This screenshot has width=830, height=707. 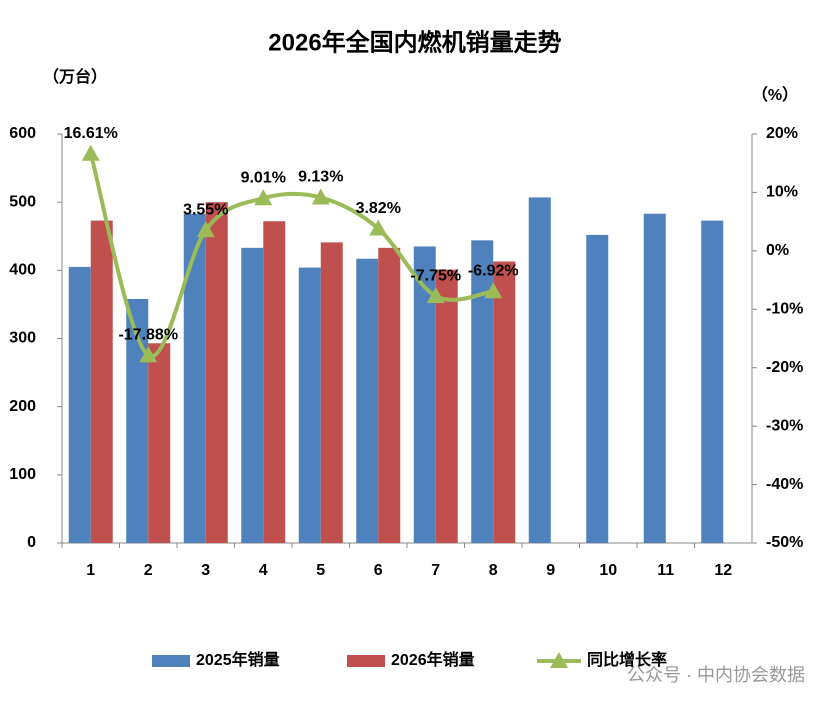 What do you see at coordinates (550, 570) in the screenshot?
I see `x-tick-label: 9` at bounding box center [550, 570].